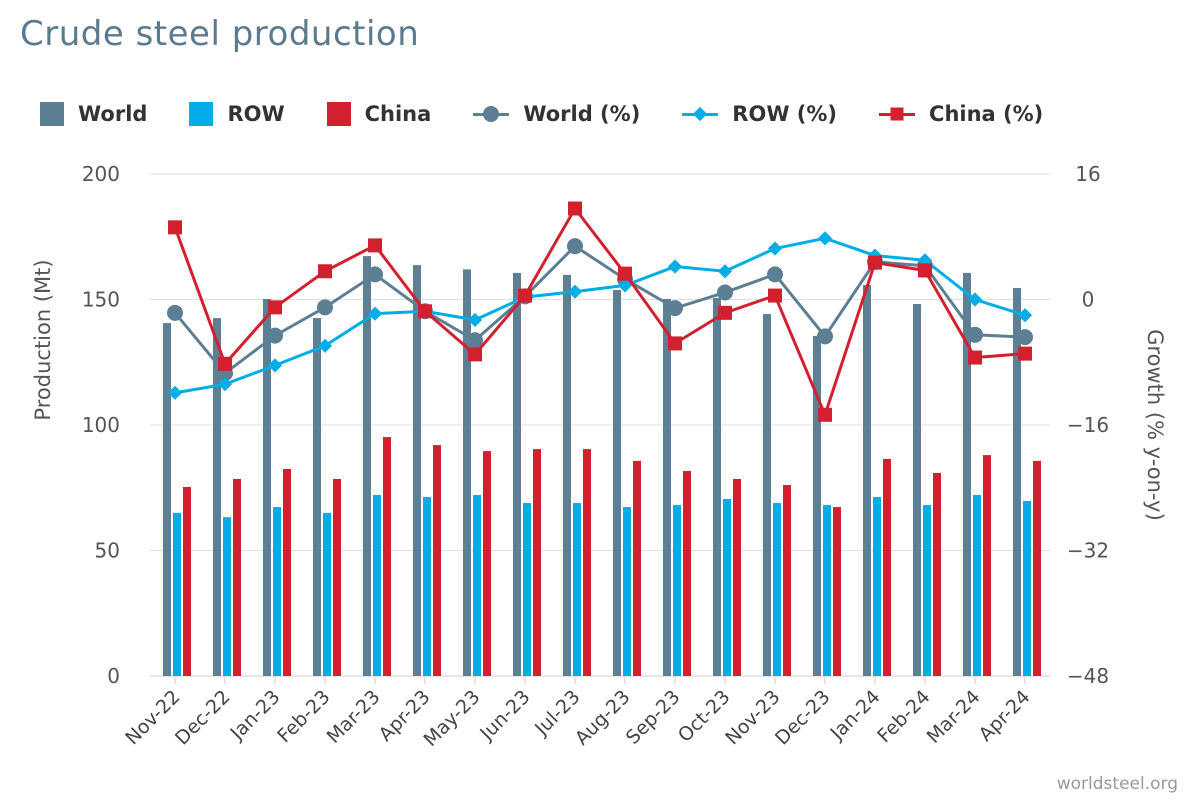 Image resolution: width=1200 pixels, height=800 pixels. What do you see at coordinates (52, 114) in the screenshot?
I see `world-swatch-icon` at bounding box center [52, 114].